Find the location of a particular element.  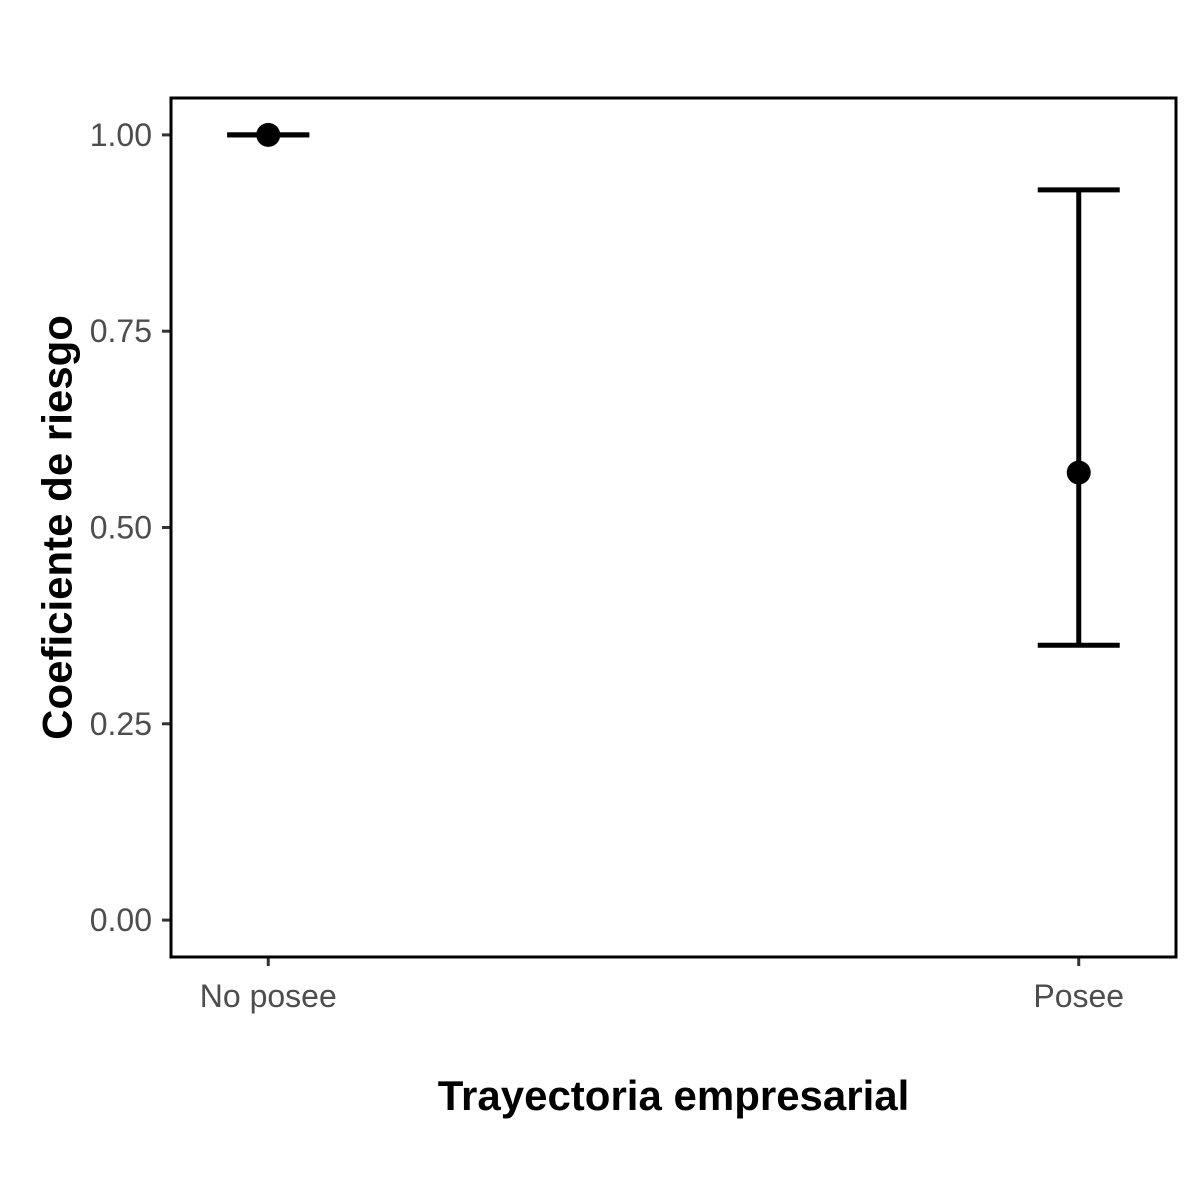

x-axis: No posee Posee is located at coordinates (662, 985).